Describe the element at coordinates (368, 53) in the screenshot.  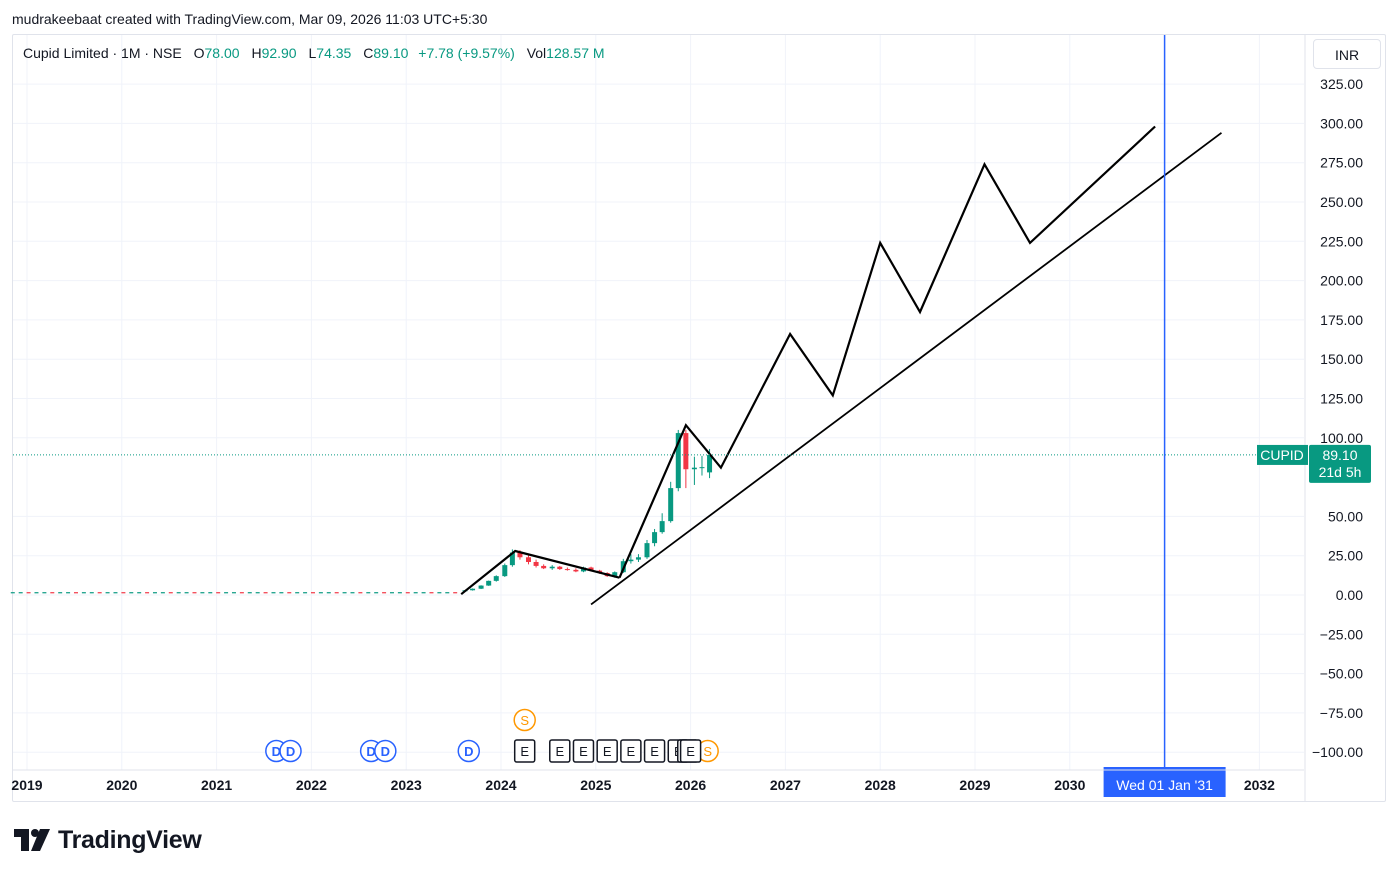
I see `legend-close-label: C` at that location.